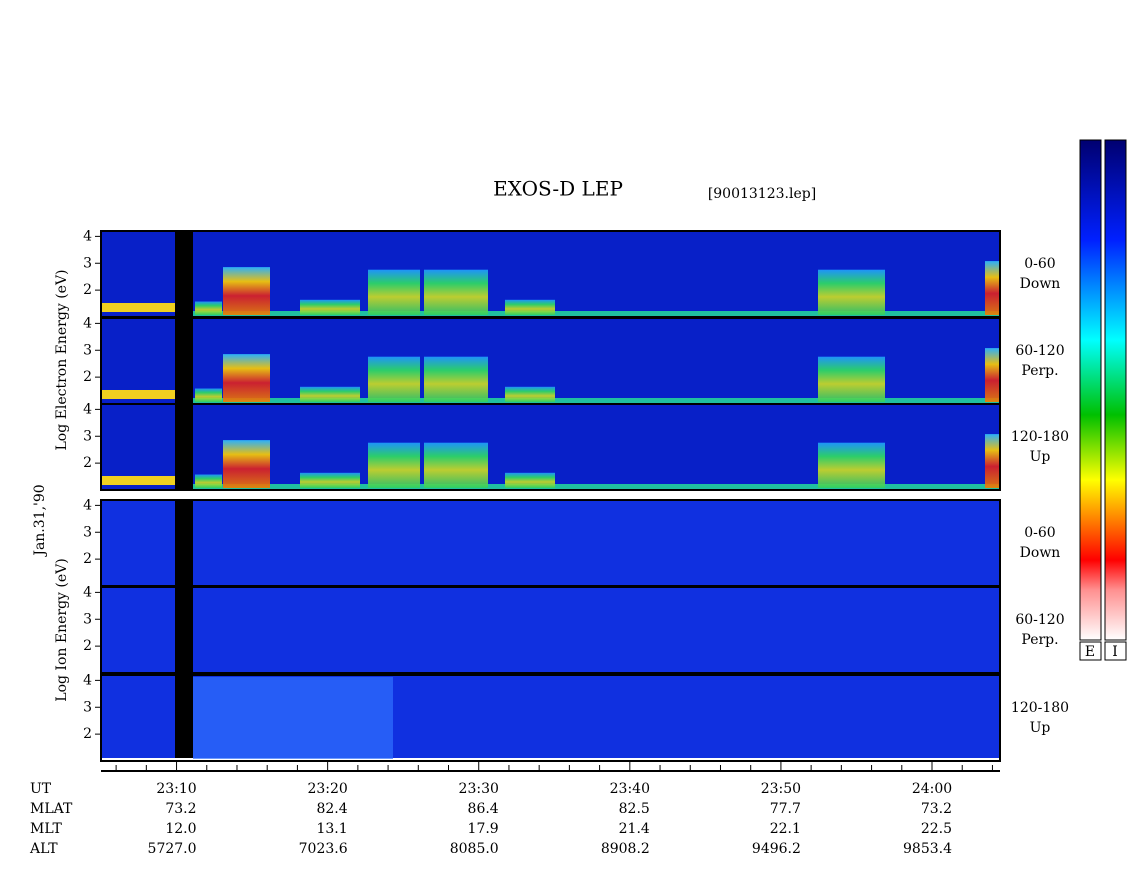  Describe the element at coordinates (331, 829) in the screenshot. I see `row-value: 13.1` at that location.